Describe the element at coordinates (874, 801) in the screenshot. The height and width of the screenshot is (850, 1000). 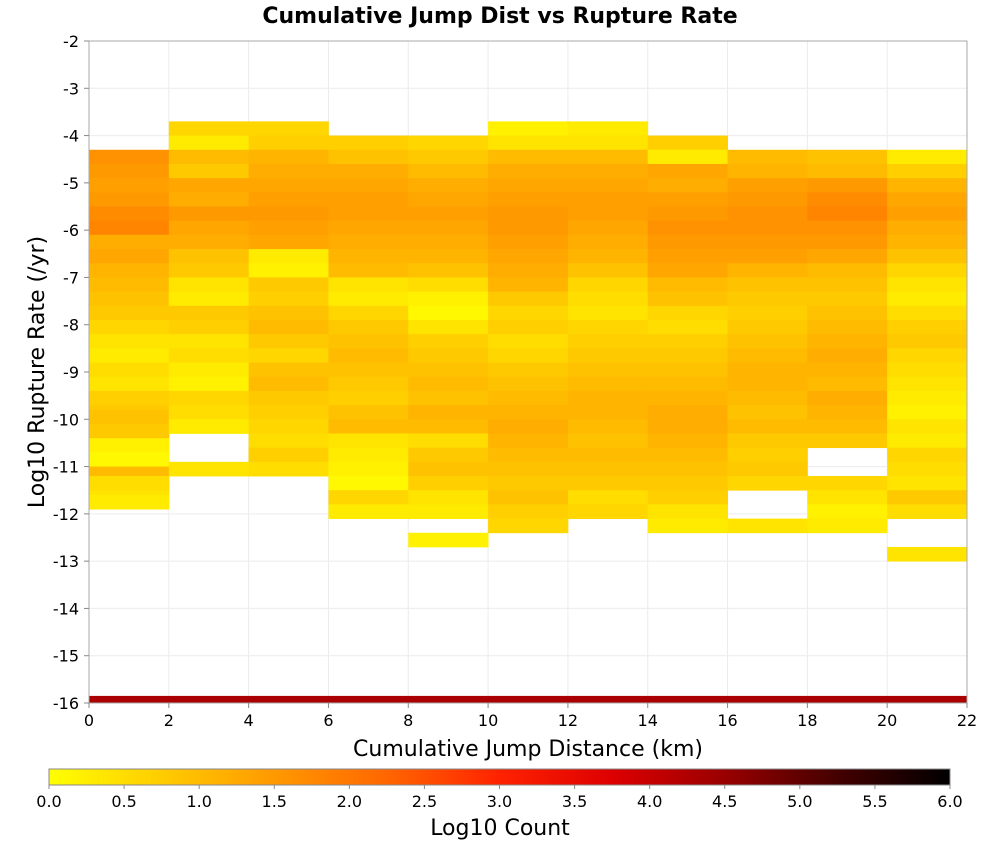
I see `colorbar-tick-label-11: 5.5` at that location.